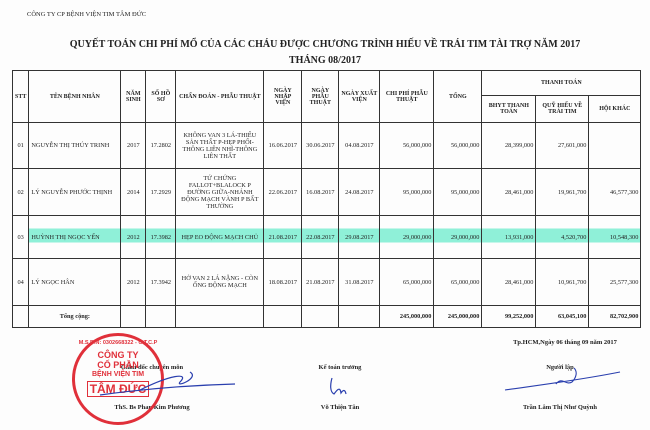  I want to click on cell-surgery: 30.06.2017, so click(320, 145).